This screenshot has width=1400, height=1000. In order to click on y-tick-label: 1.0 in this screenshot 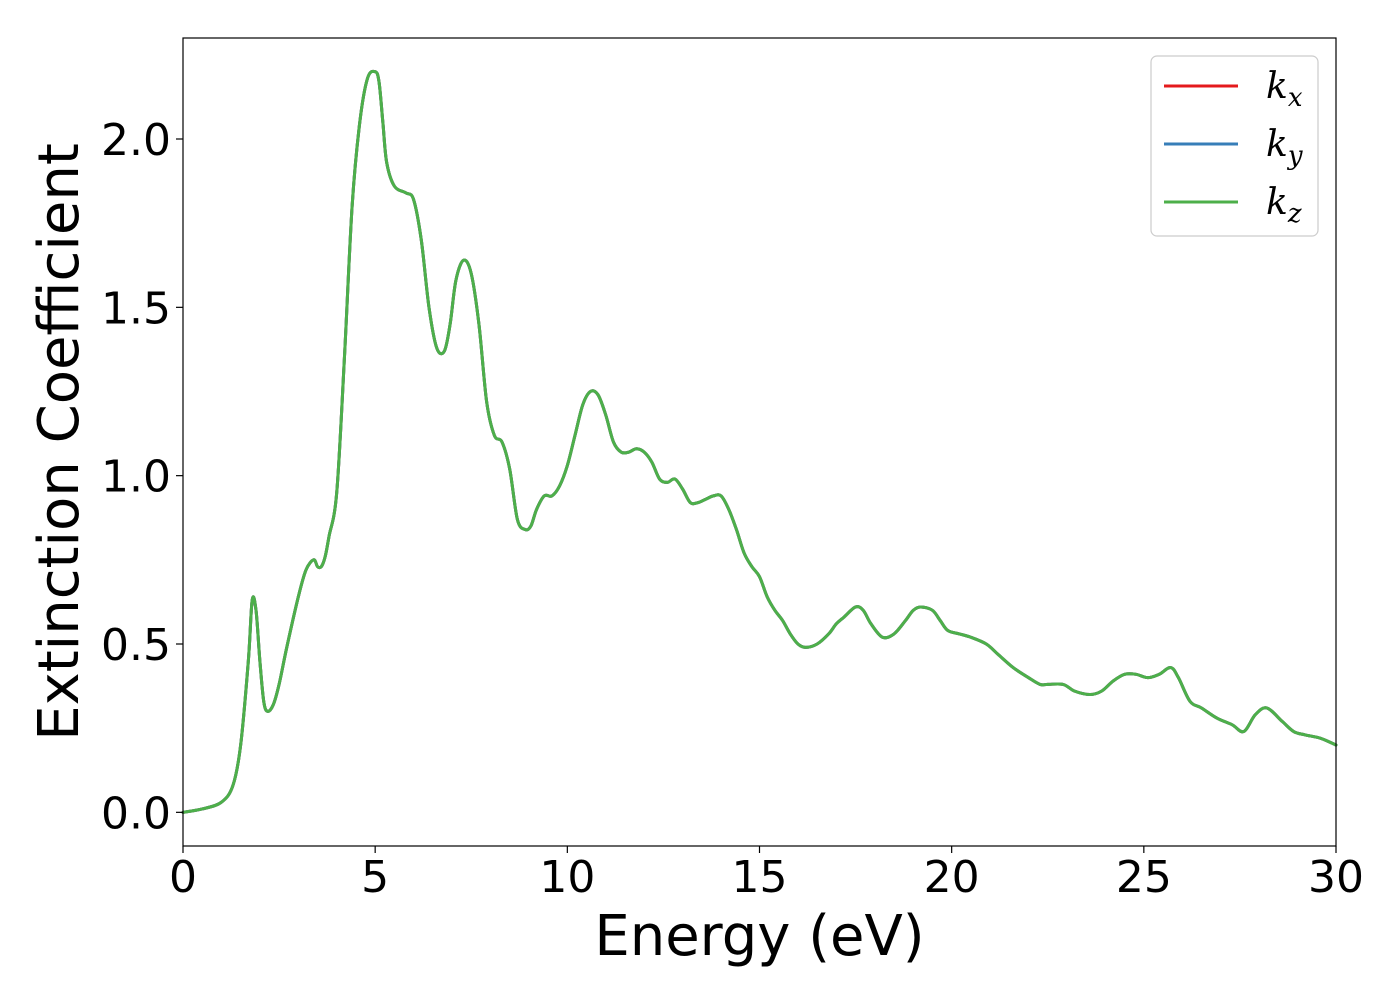, I will do `click(136, 477)`.